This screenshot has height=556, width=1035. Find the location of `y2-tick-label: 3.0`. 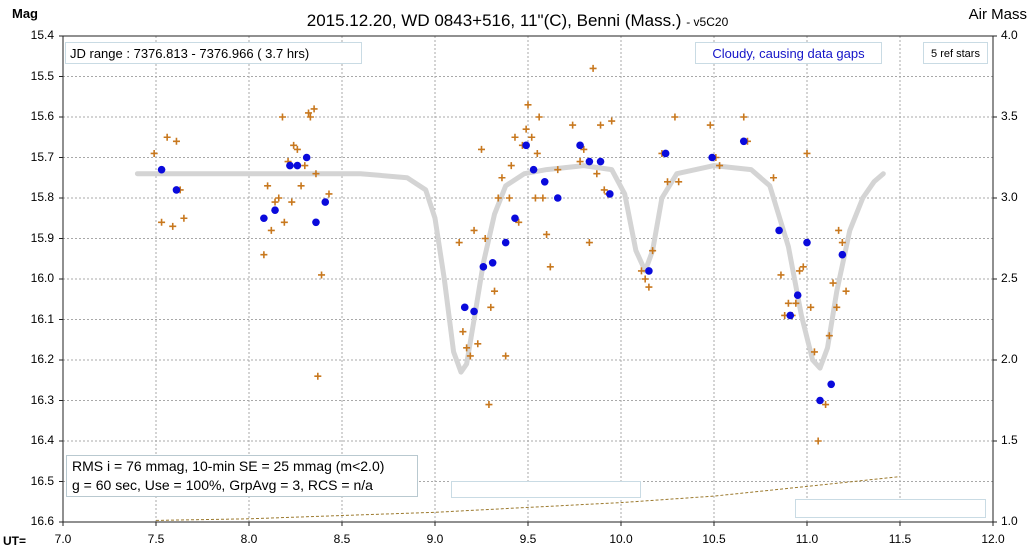

y2-tick-label: 3.0 is located at coordinates (1009, 197).